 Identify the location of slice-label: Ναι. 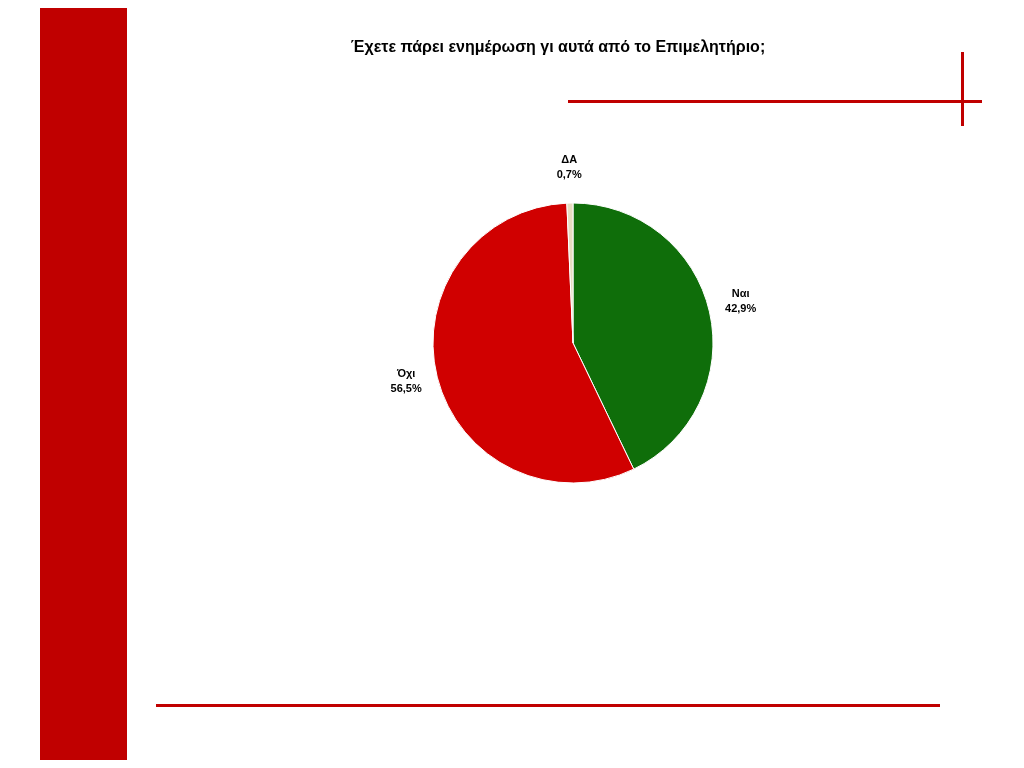
(740, 292).